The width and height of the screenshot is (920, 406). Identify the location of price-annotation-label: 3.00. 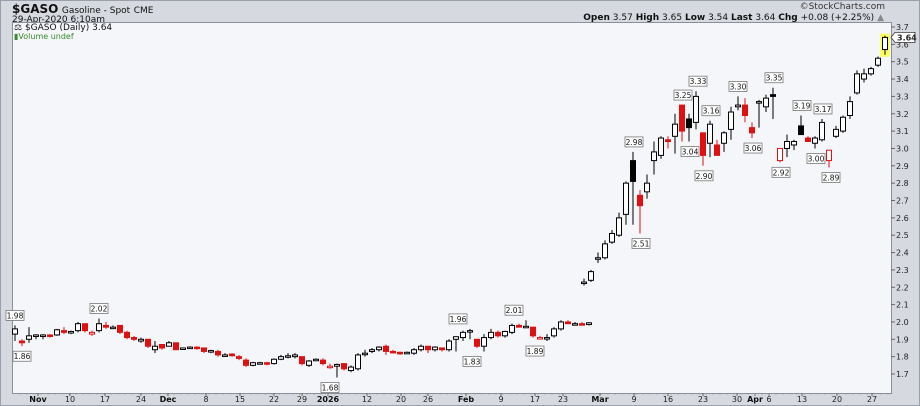
(816, 158).